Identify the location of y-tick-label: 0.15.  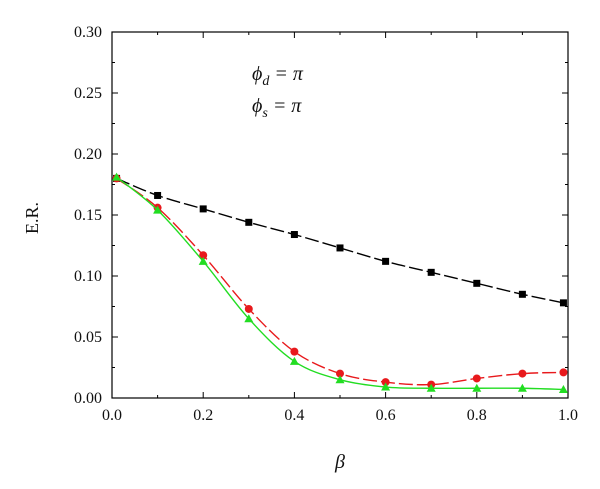
(88, 215).